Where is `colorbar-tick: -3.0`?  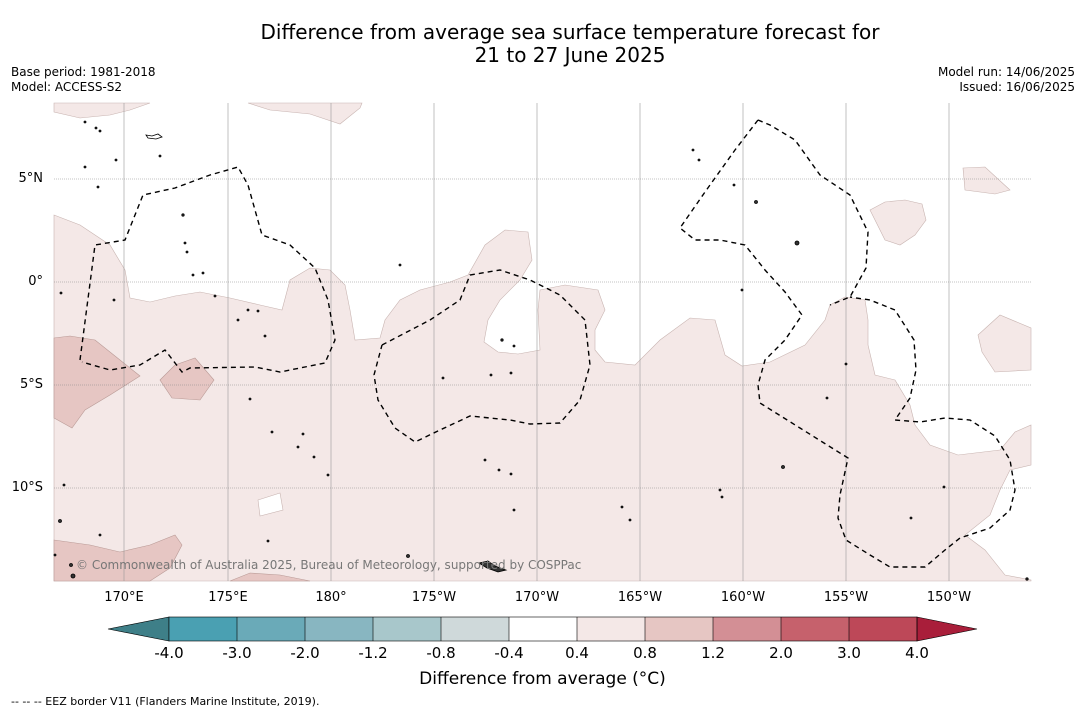
colorbar-tick: -3.0 is located at coordinates (237, 653).